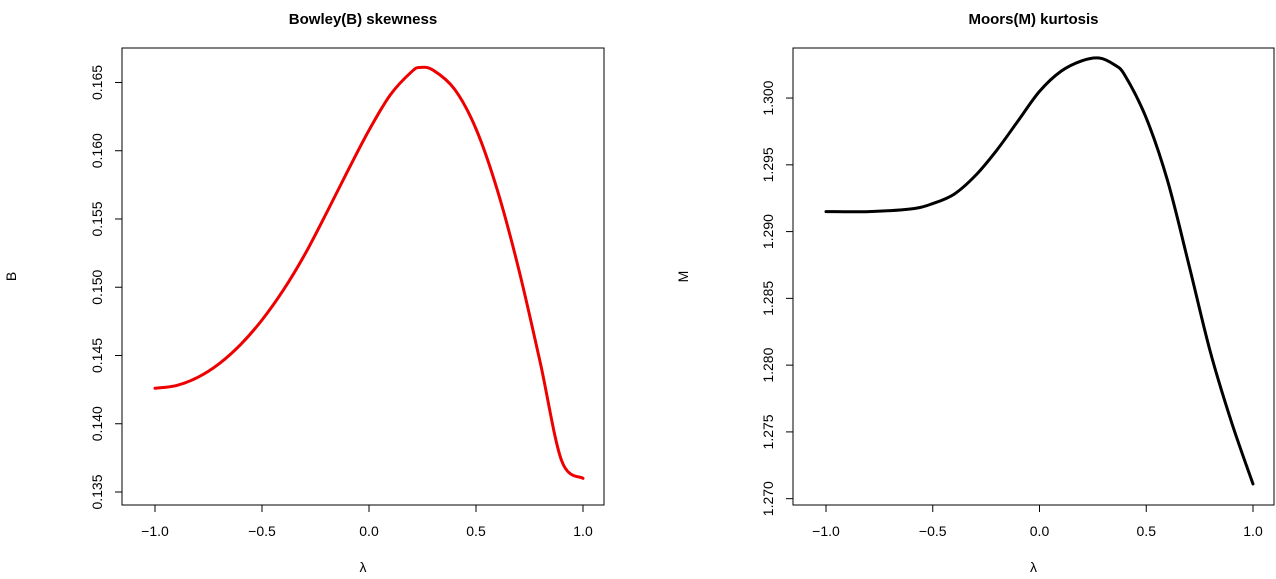  Describe the element at coordinates (768, 298) in the screenshot. I see `y-tick-label: 1.285` at that location.